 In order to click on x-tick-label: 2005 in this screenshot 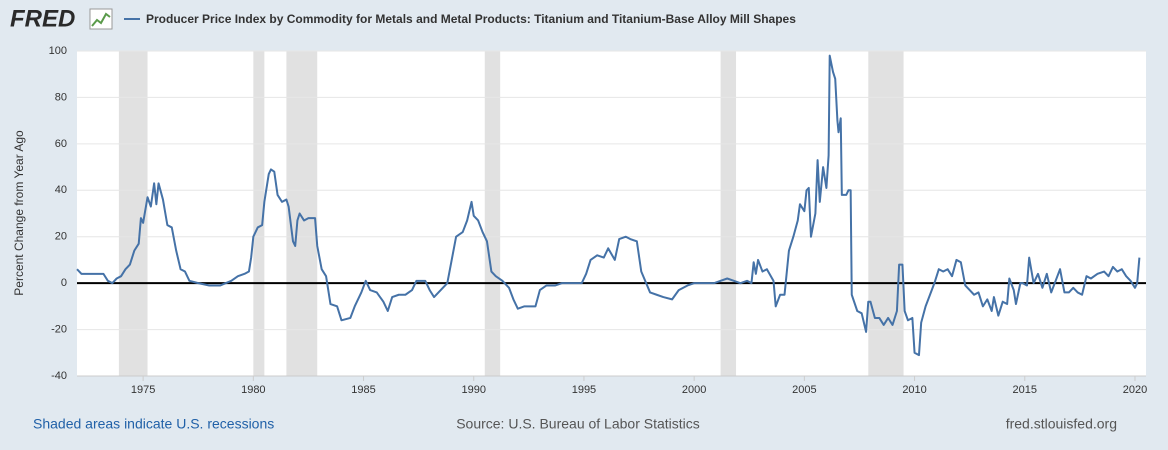, I will do `click(804, 390)`.